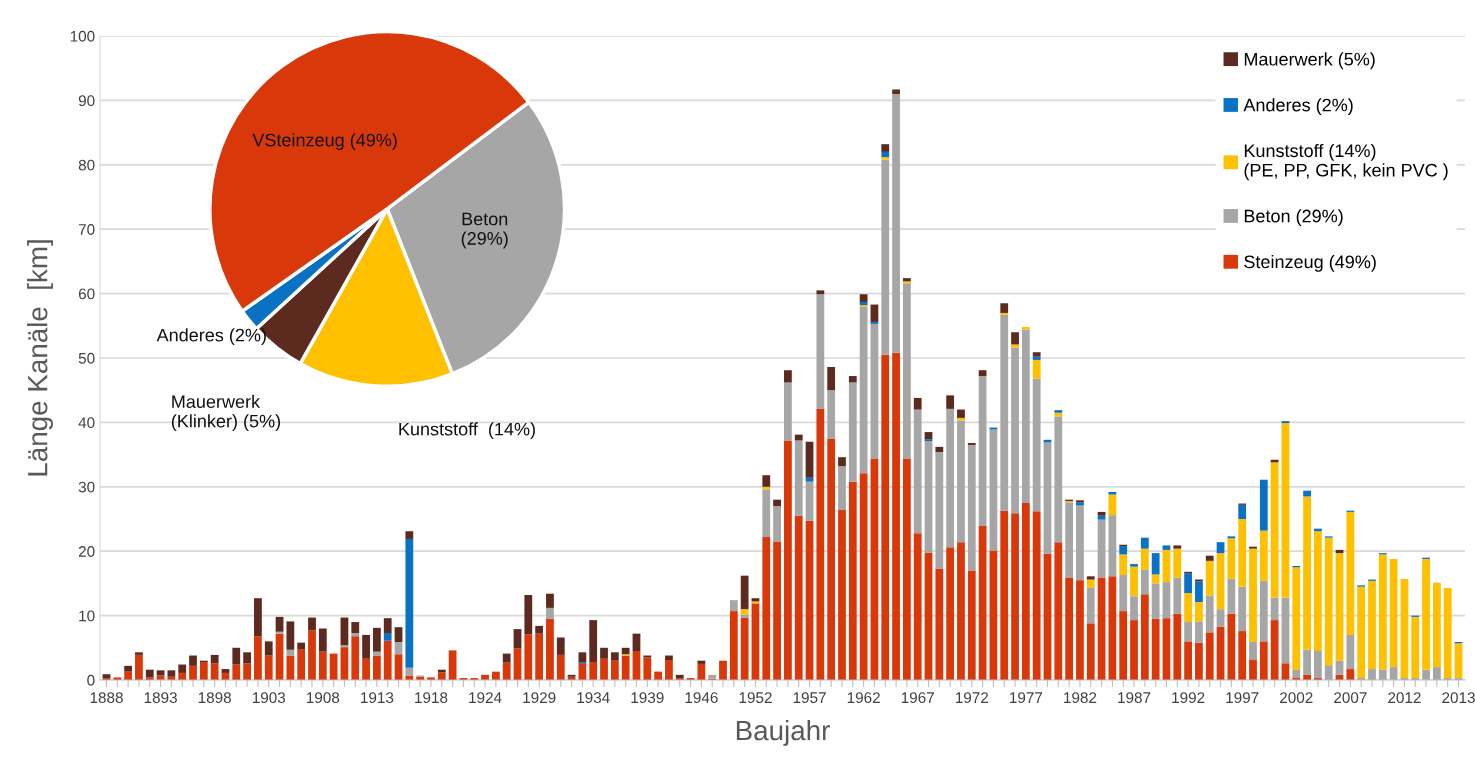  Describe the element at coordinates (1458, 698) in the screenshot. I see `x-tick-label: 2013` at that location.